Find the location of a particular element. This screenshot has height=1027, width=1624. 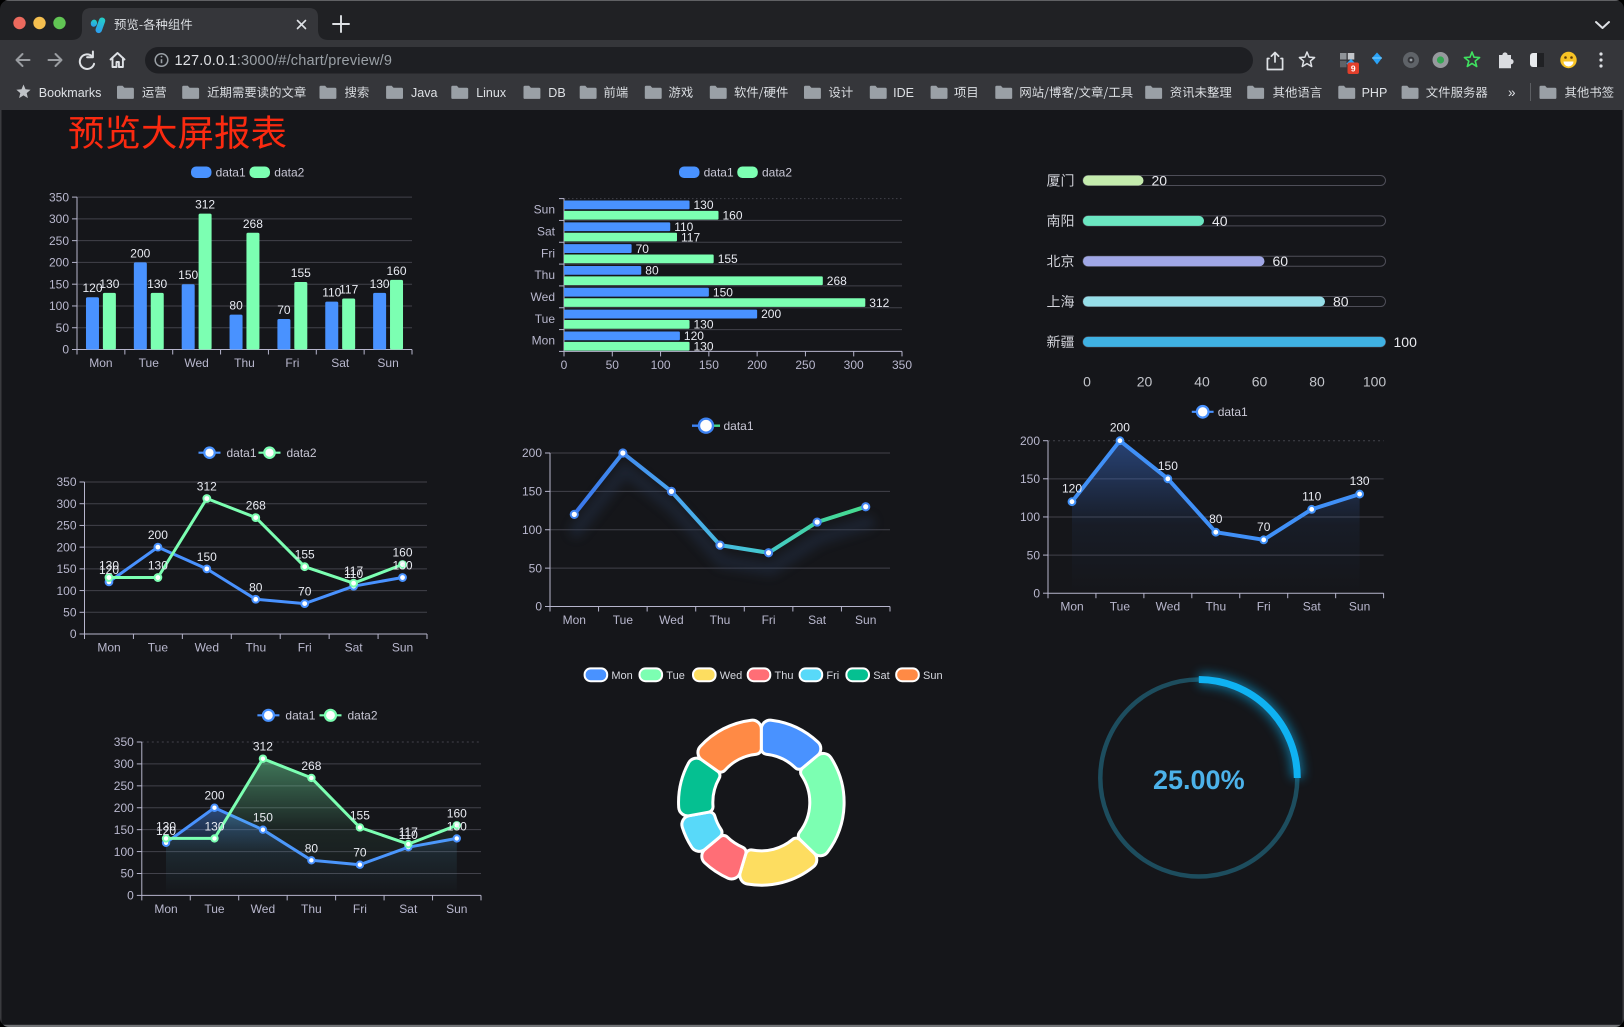

svg-text: 155 is located at coordinates (360, 816).